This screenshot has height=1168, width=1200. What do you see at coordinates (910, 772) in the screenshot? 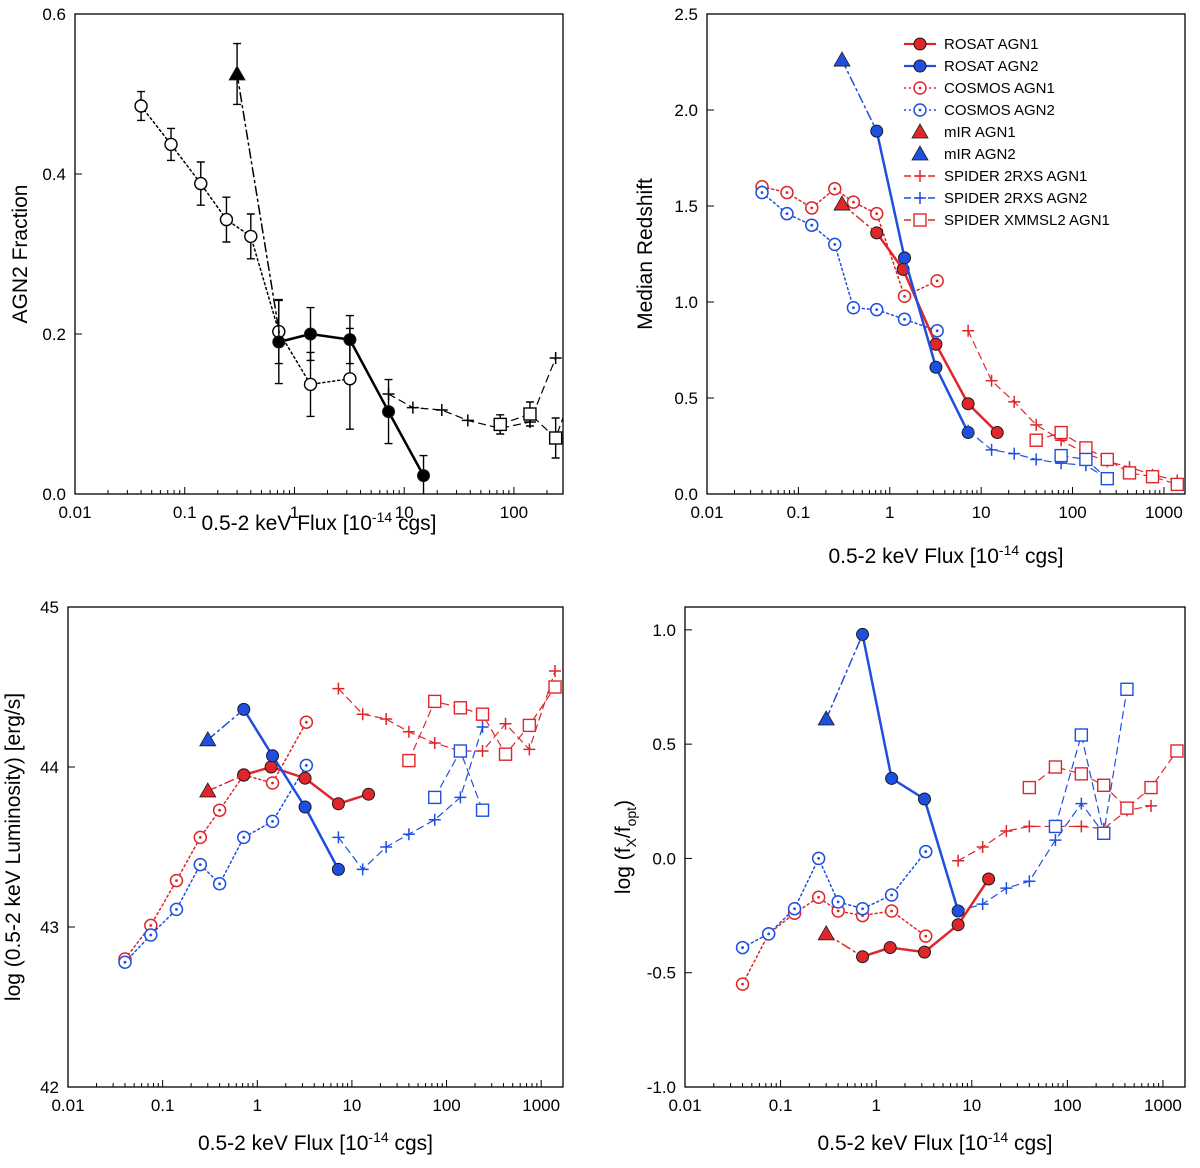
I see `series-rosat-agn2` at bounding box center [910, 772].